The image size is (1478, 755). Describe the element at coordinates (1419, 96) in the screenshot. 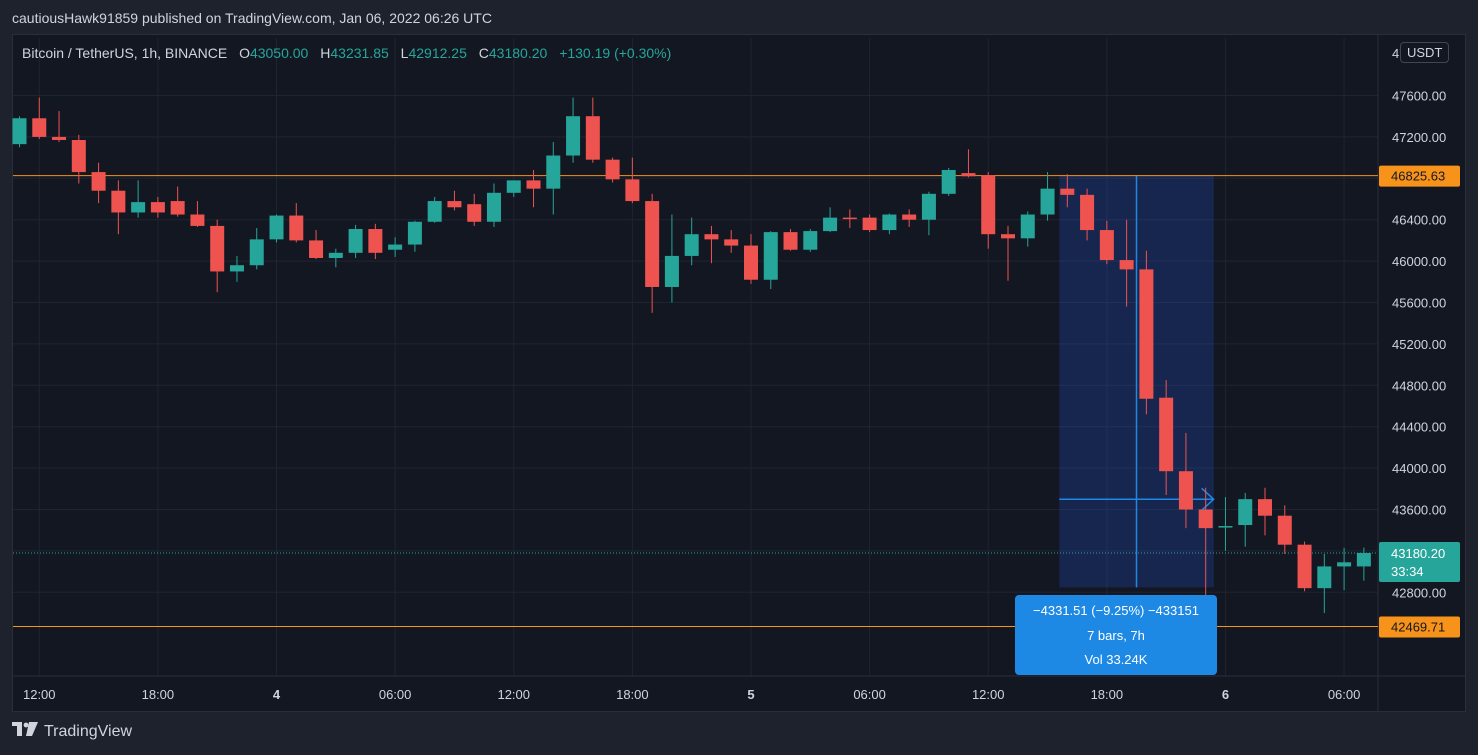

I see `price-tick-label: 47600.00` at that location.